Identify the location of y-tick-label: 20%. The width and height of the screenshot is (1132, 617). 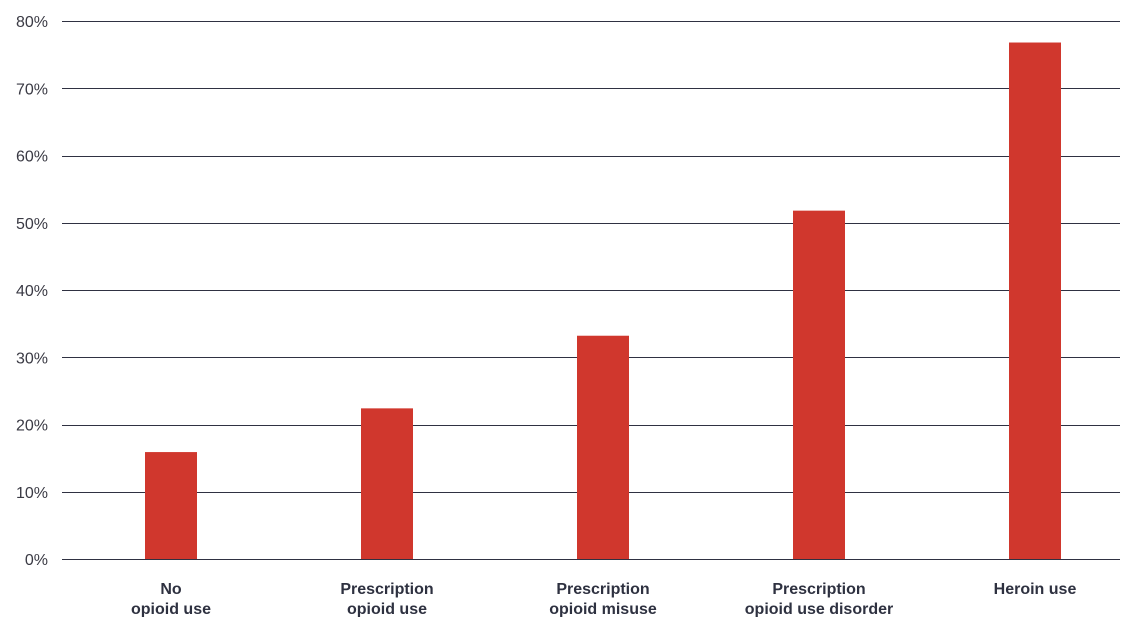
(32, 426).